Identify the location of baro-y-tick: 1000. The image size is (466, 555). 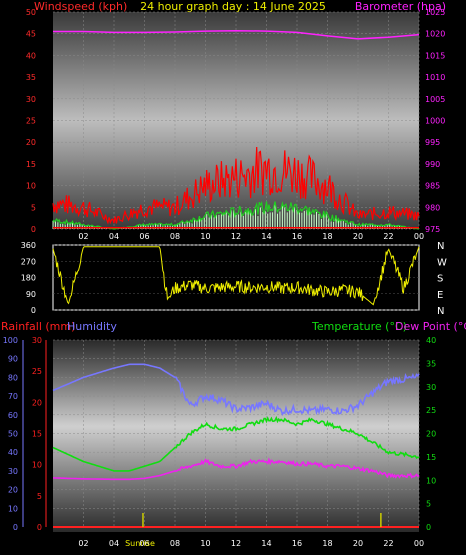
(435, 121).